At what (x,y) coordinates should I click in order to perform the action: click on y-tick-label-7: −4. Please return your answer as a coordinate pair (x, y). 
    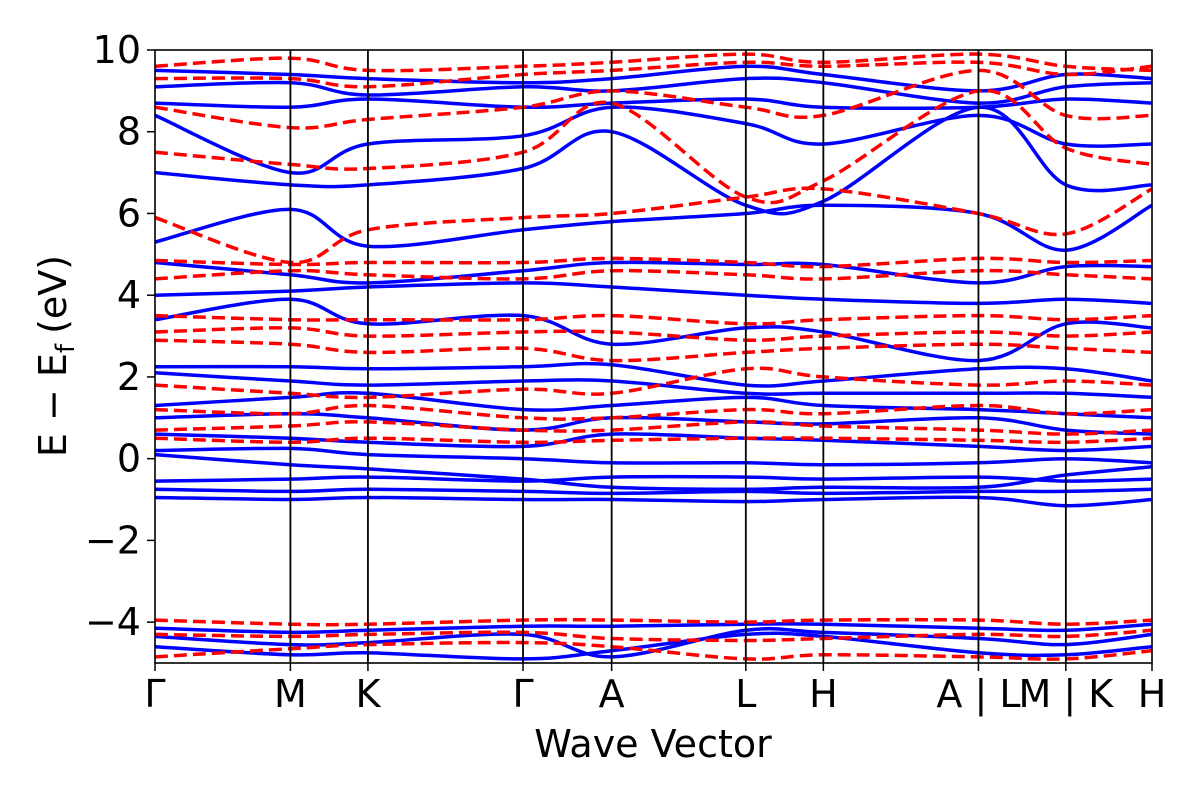
    Looking at the image, I should click on (113, 622).